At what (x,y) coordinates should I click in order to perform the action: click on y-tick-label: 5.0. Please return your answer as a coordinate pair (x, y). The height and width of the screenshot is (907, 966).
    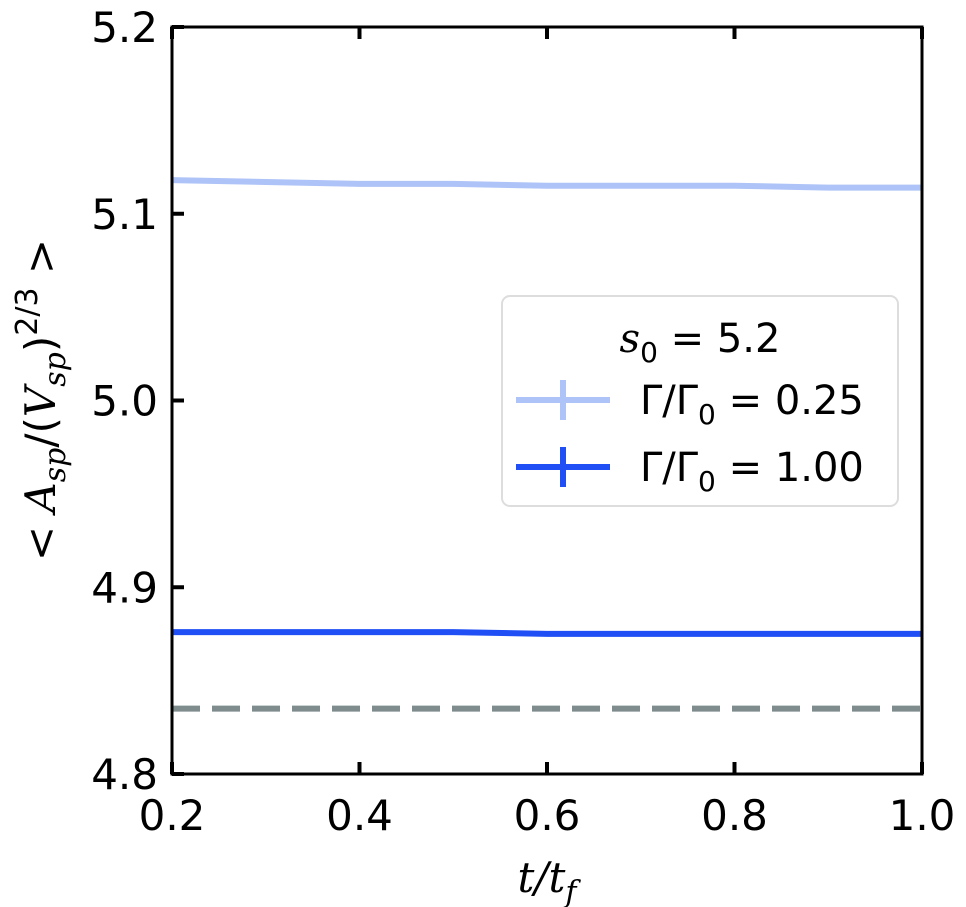
    Looking at the image, I should click on (124, 401).